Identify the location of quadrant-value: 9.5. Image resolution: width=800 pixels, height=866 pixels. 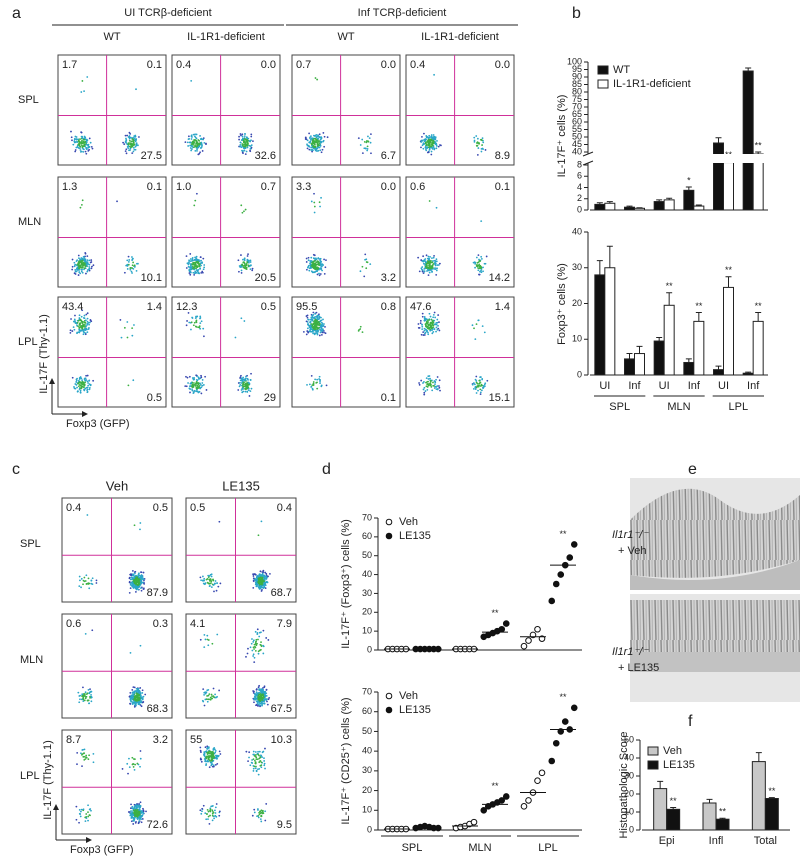
(284, 825).